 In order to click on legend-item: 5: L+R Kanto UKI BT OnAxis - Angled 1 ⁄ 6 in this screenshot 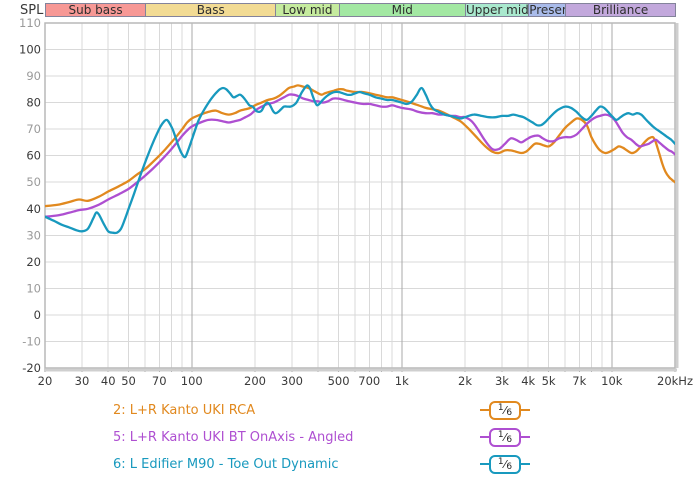, I will do `click(393, 437)`.